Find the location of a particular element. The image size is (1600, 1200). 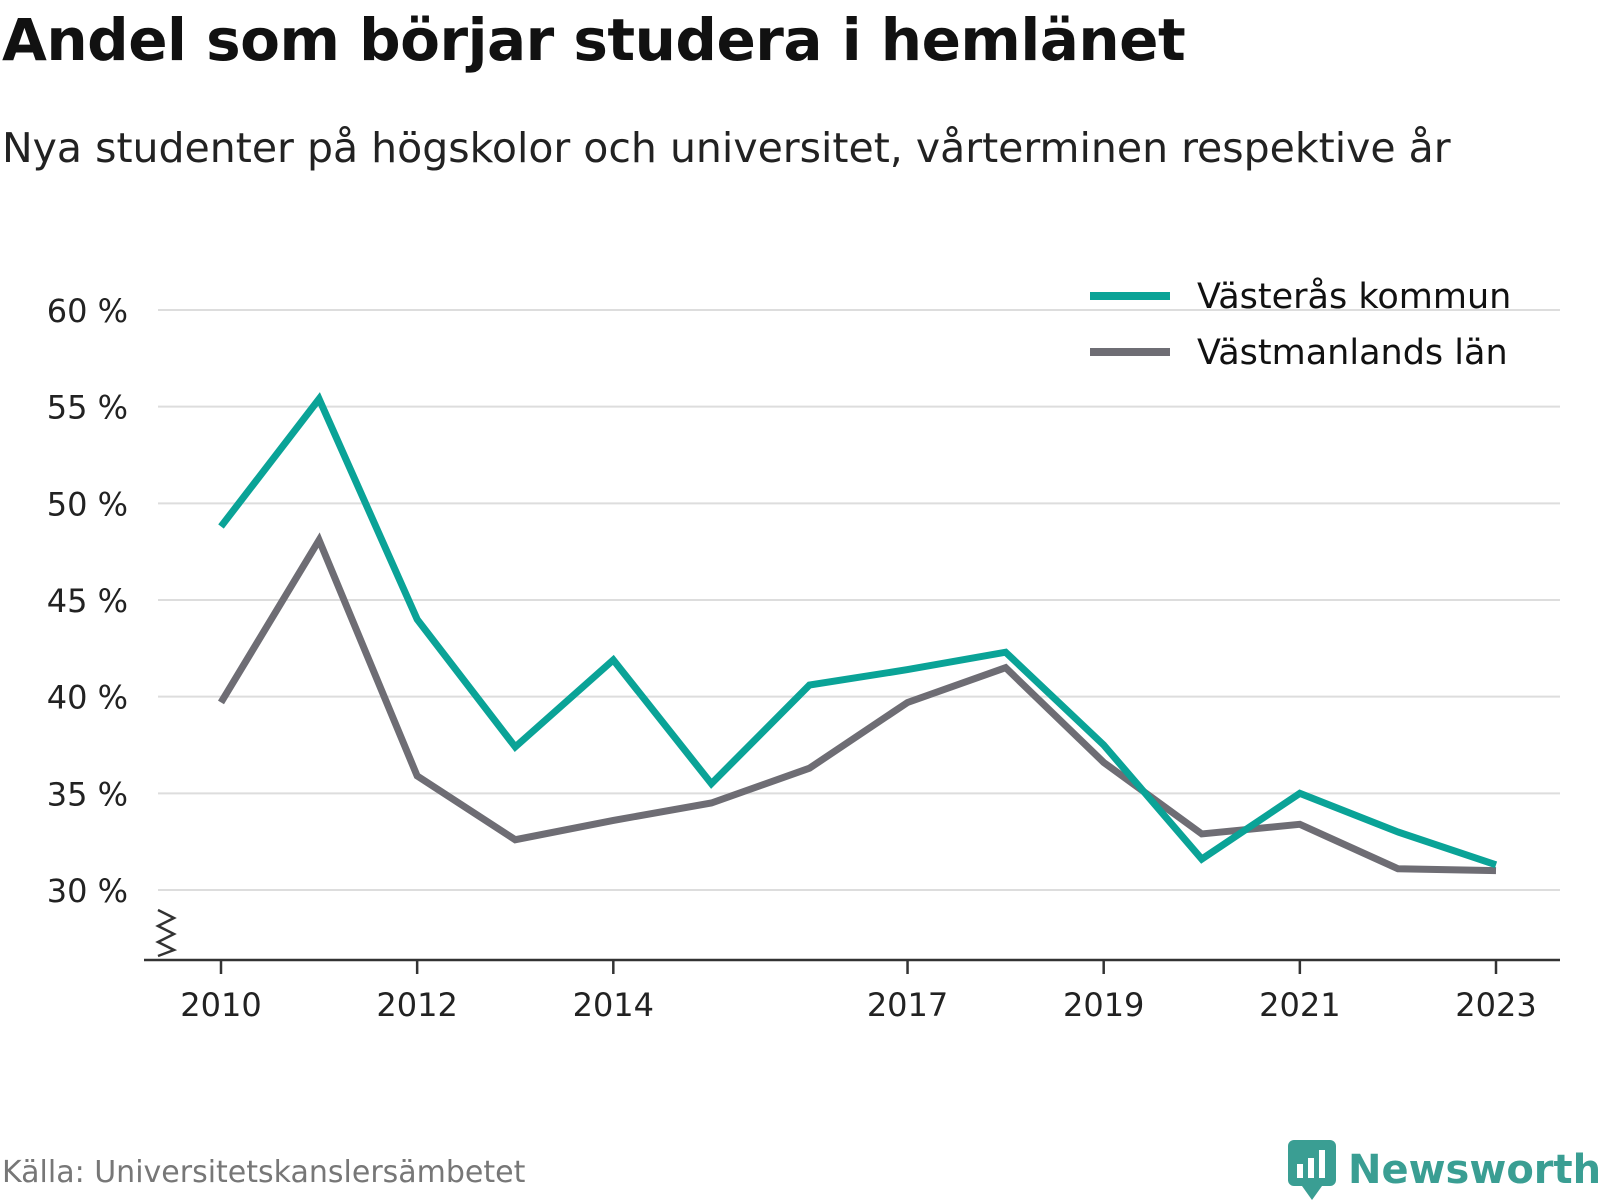

y-tick-label: 30 % is located at coordinates (87, 891).